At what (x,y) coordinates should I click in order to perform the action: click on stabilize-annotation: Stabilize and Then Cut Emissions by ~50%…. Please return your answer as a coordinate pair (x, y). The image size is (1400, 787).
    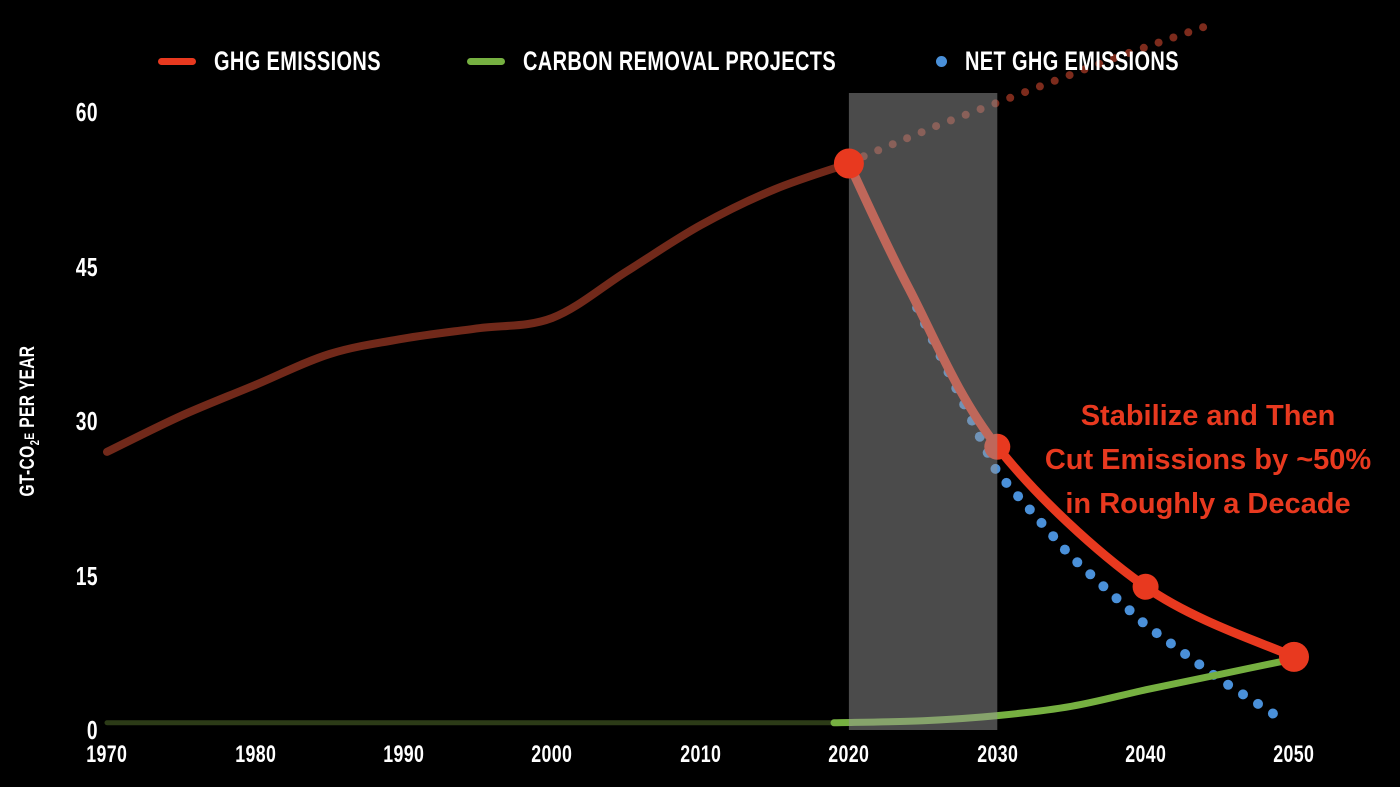
    Looking at the image, I should click on (1208, 460).